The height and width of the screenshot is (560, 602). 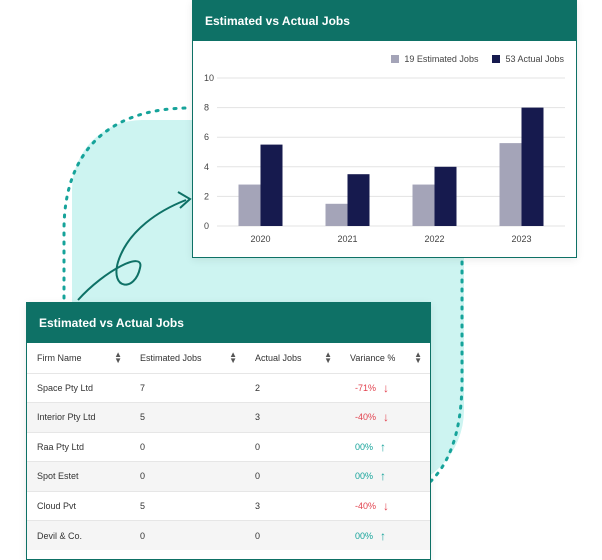 I want to click on arrow-head-icon, so click(x=184, y=200).